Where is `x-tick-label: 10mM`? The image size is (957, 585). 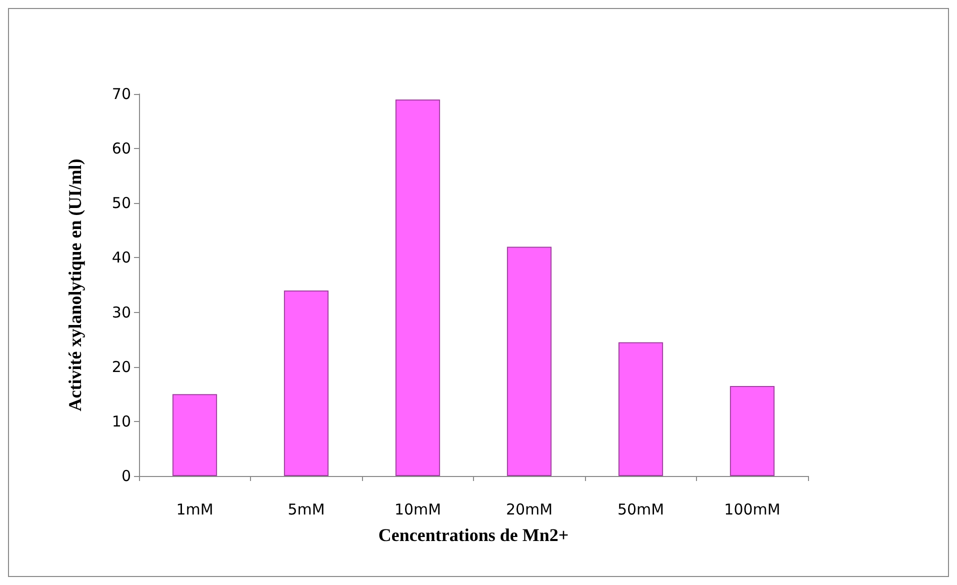
x-tick-label: 10mM is located at coordinates (418, 509).